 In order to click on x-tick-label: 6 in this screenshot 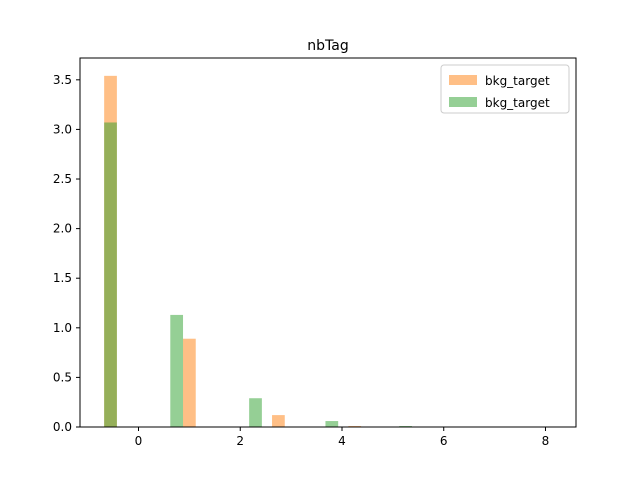, I will do `click(444, 441)`.